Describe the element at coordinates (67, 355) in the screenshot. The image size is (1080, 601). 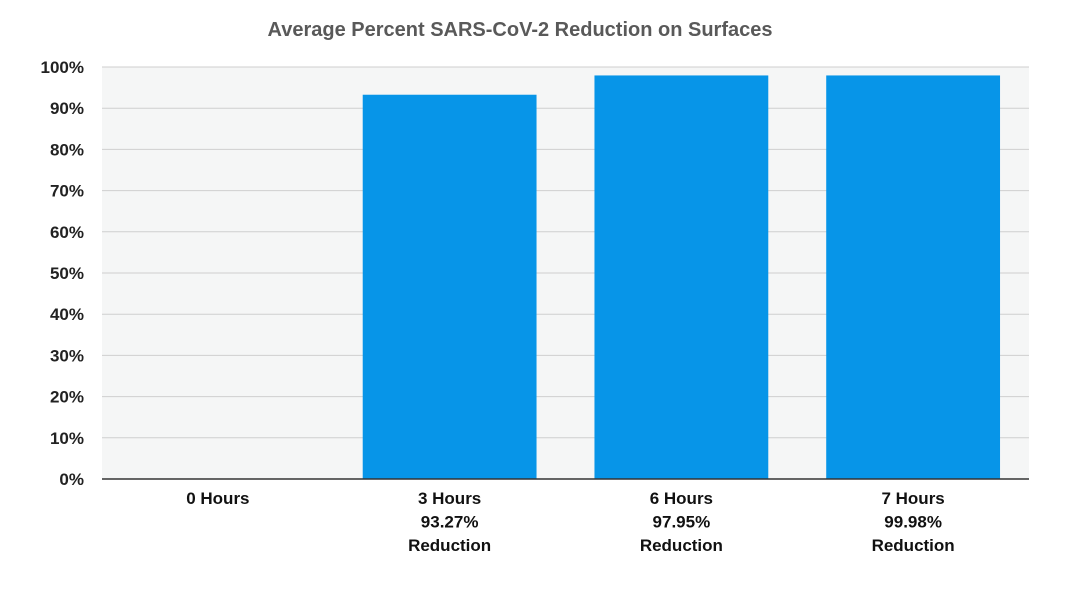
I see `y-tick-label: 30%` at that location.